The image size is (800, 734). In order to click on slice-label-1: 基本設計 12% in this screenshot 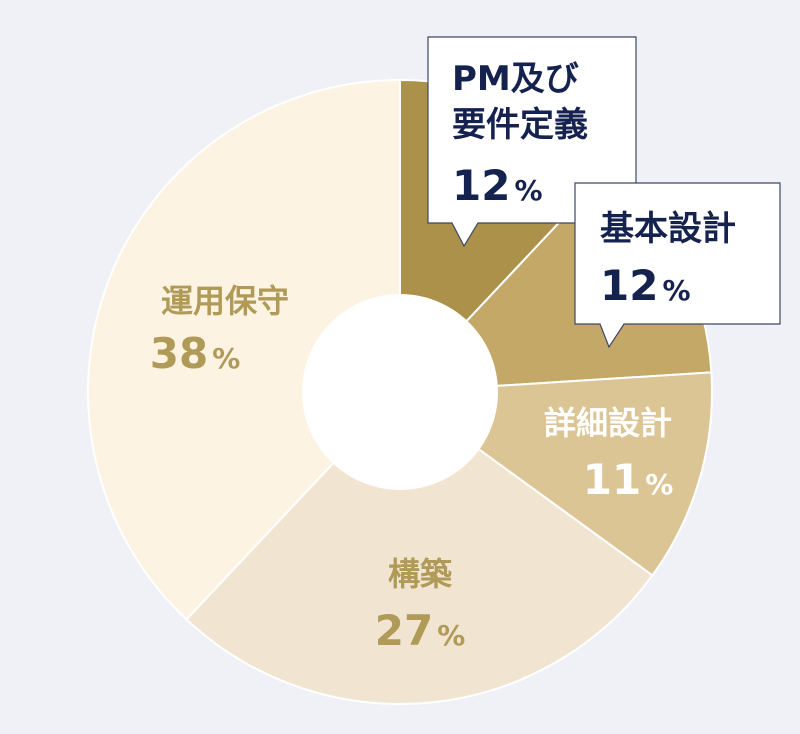, I will do `click(677, 265)`.